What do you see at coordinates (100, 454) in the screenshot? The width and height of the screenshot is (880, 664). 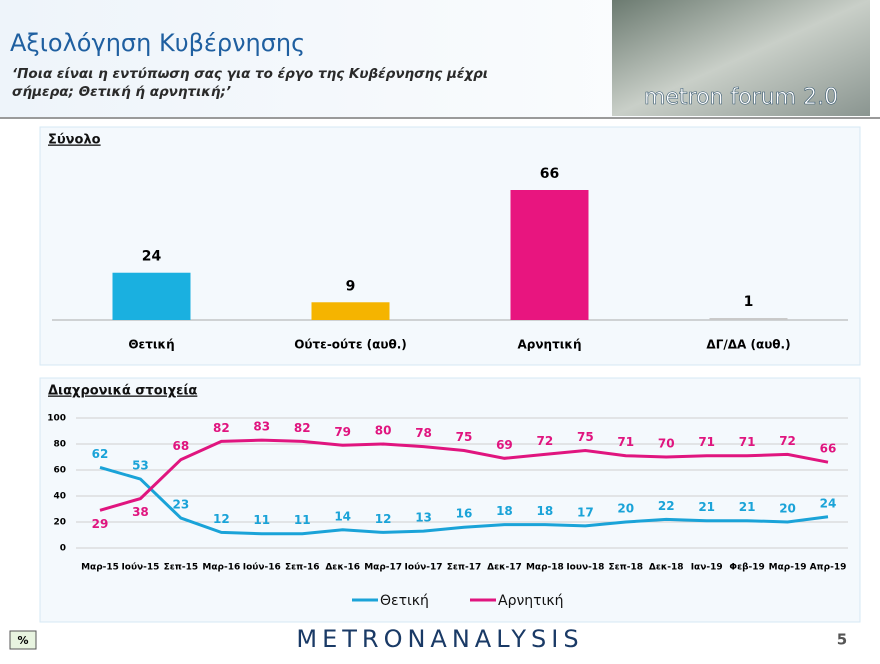 I see `data-label: 62` at bounding box center [100, 454].